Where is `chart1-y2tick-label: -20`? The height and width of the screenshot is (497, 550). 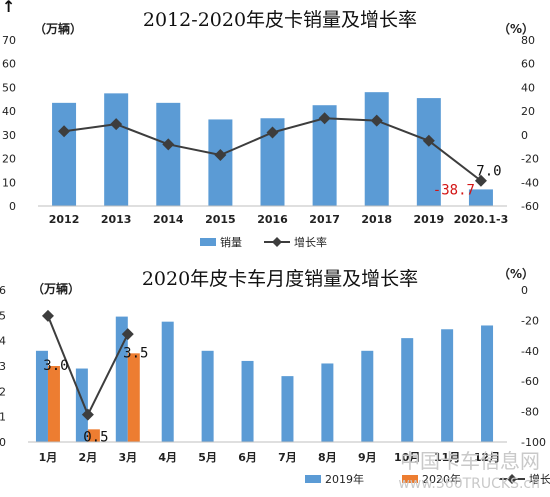 chart1-y2tick-label: -20 is located at coordinates (530, 159).